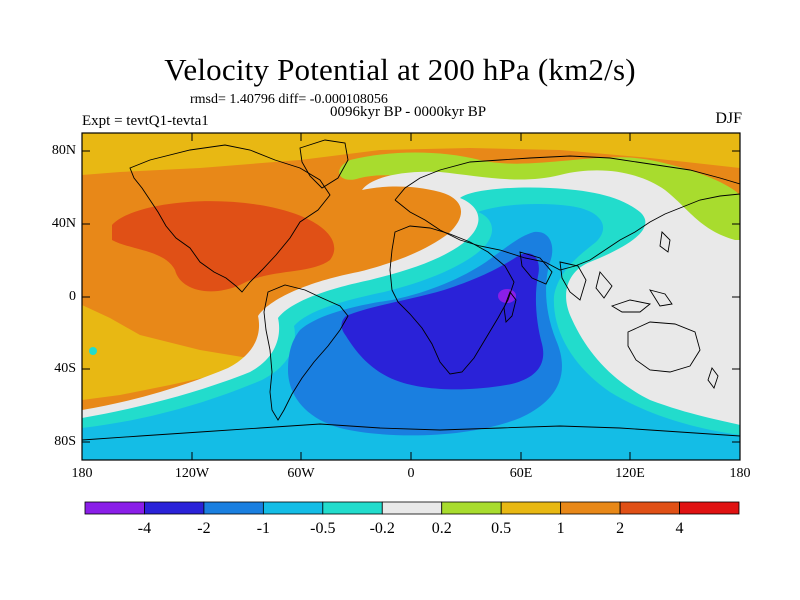  Describe the element at coordinates (223, 246) in the screenshot. I see `contour-band-3-america` at that location.